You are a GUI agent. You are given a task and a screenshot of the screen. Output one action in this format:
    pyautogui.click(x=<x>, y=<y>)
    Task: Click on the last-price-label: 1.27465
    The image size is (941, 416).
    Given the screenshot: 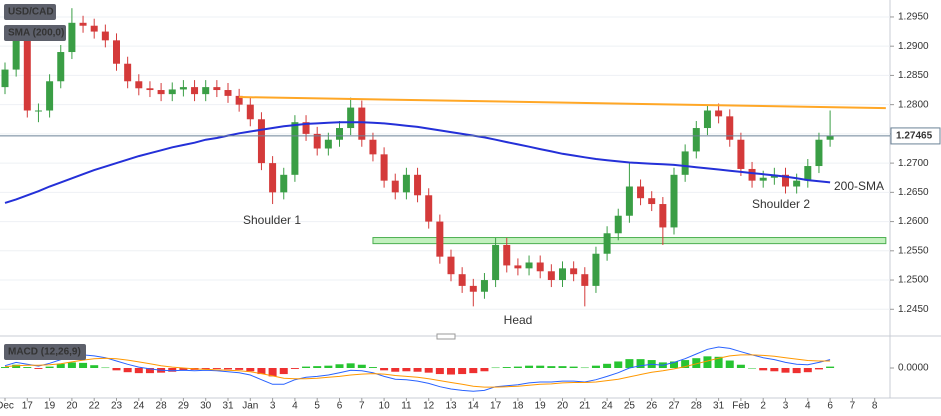 What is the action you would take?
    pyautogui.click(x=914, y=136)
    